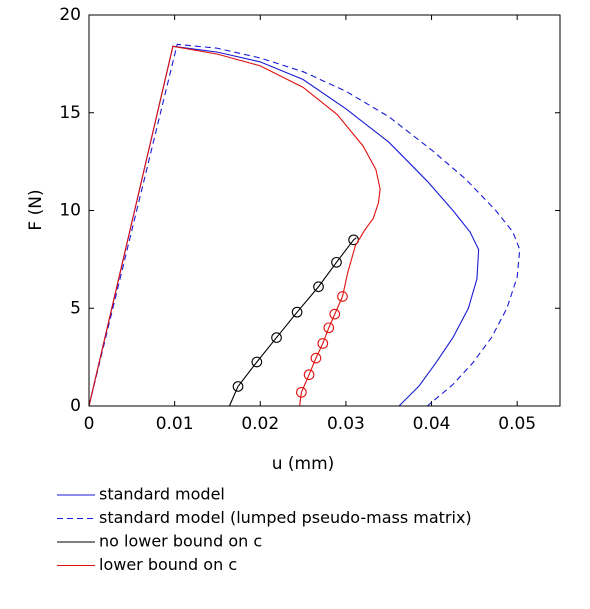 This screenshot has width=590, height=609. What do you see at coordinates (346, 424) in the screenshot?
I see `x-tick-label: 0.03` at bounding box center [346, 424].